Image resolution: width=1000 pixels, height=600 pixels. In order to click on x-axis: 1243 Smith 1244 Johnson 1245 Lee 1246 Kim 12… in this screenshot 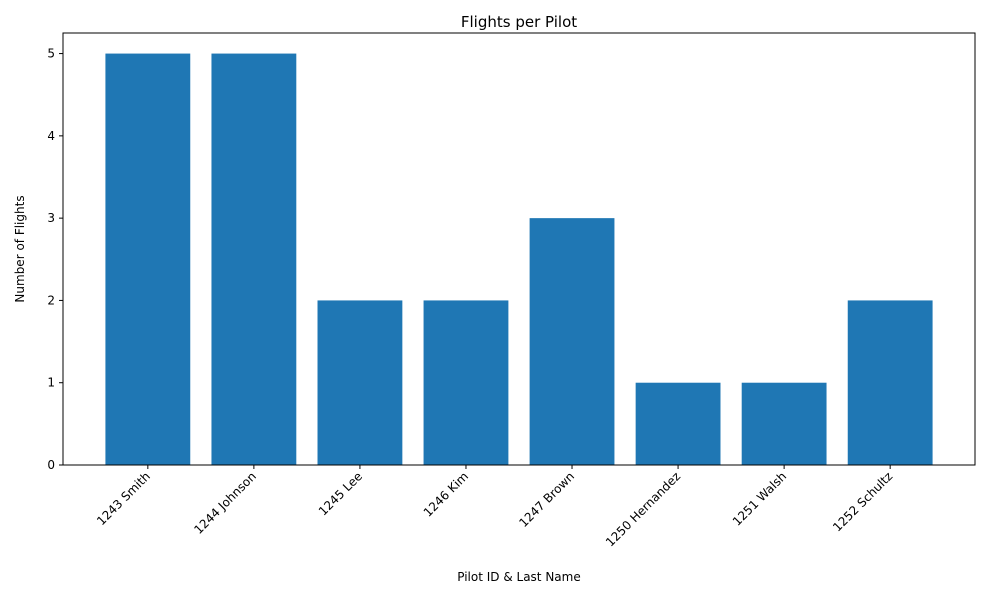, I will do `click(494, 507)`.